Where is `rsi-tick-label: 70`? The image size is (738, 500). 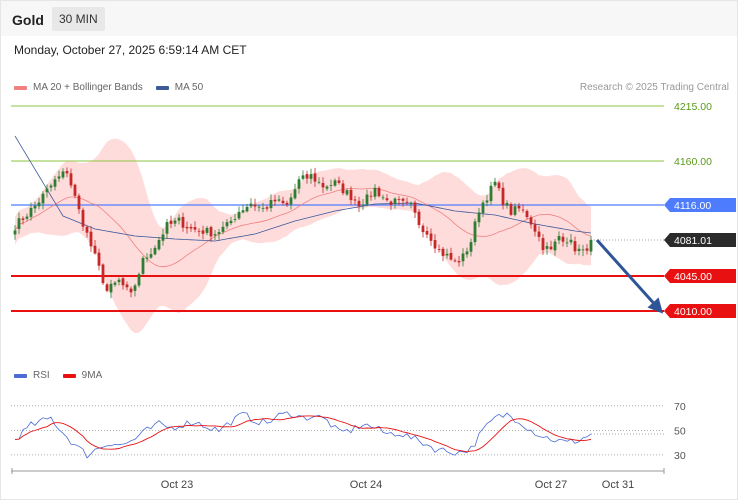 rsi-tick-label: 70 is located at coordinates (680, 407).